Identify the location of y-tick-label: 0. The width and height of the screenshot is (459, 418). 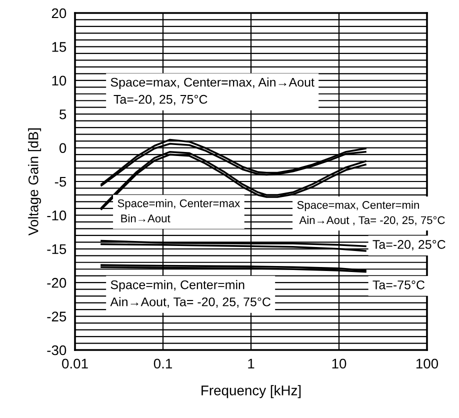
(62, 148).